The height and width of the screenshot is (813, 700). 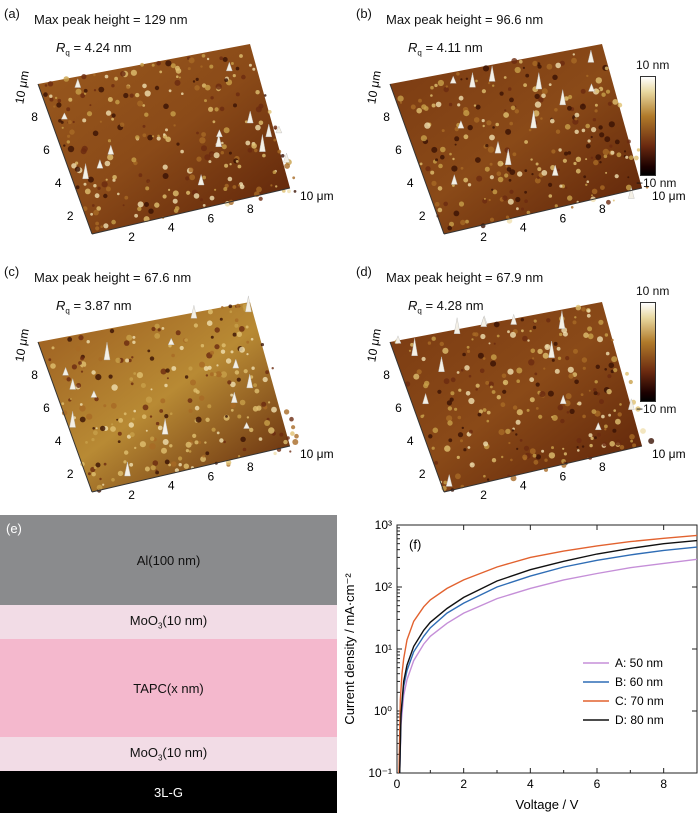 What do you see at coordinates (656, 183) in the screenshot?
I see `colorbar-top-min-label: −10 nm` at bounding box center [656, 183].